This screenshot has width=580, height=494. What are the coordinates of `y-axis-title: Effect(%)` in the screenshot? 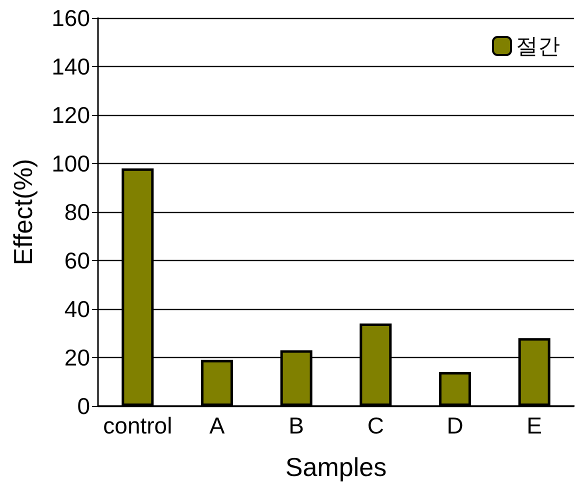 It's located at (23, 212).